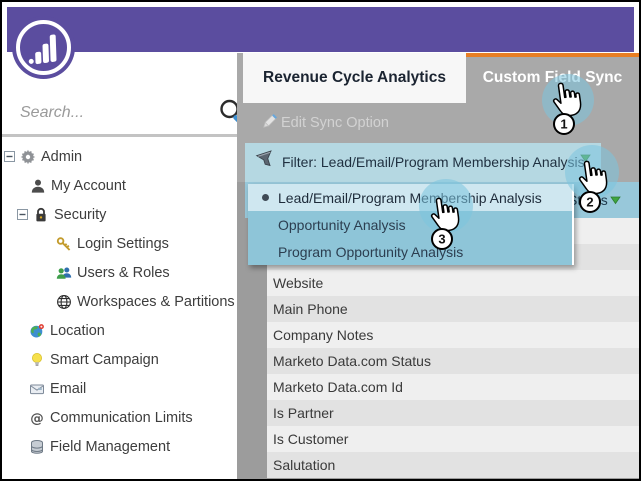  Describe the element at coordinates (37, 359) in the screenshot. I see `lightbulb-icon` at that location.